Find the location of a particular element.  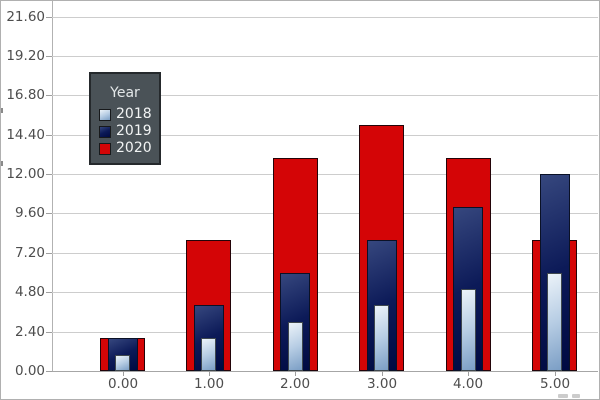

y-axis-label: 7.20 is located at coordinates (29, 253).